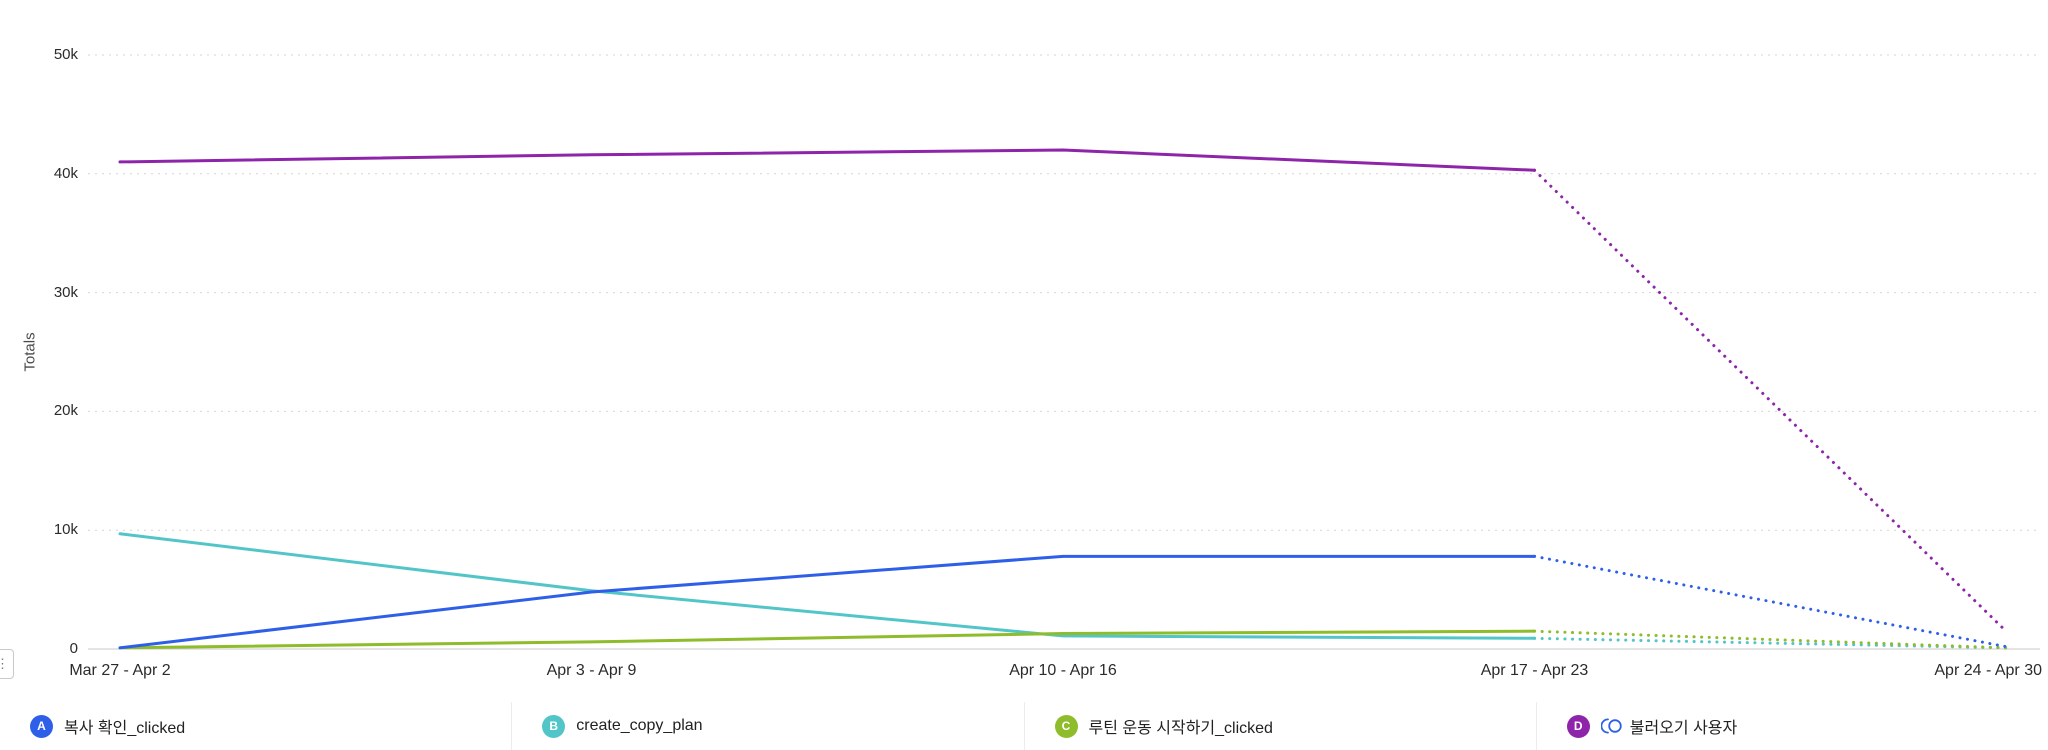 This screenshot has width=2048, height=750. What do you see at coordinates (1988, 670) in the screenshot?
I see `x-tick-label: Apr 24 - Apr 30` at bounding box center [1988, 670].